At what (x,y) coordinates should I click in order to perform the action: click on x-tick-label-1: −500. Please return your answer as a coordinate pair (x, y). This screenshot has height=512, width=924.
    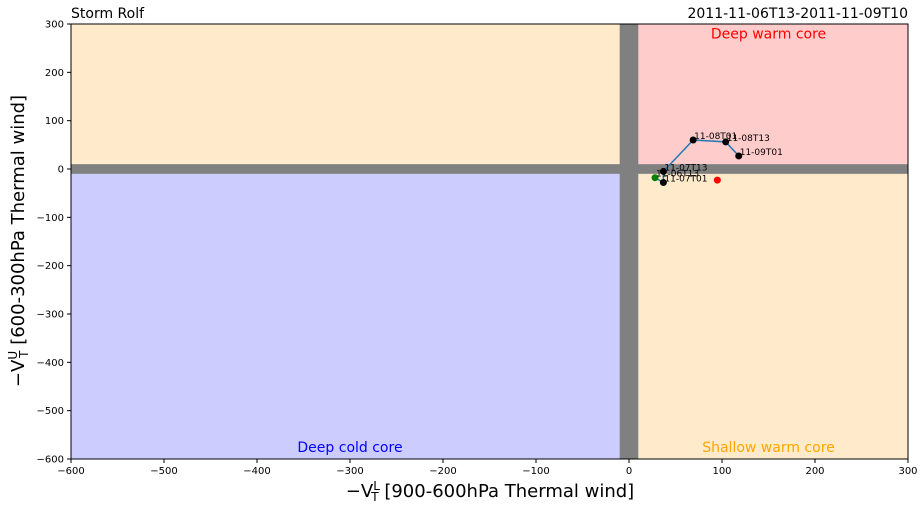
    Looking at the image, I should click on (163, 471).